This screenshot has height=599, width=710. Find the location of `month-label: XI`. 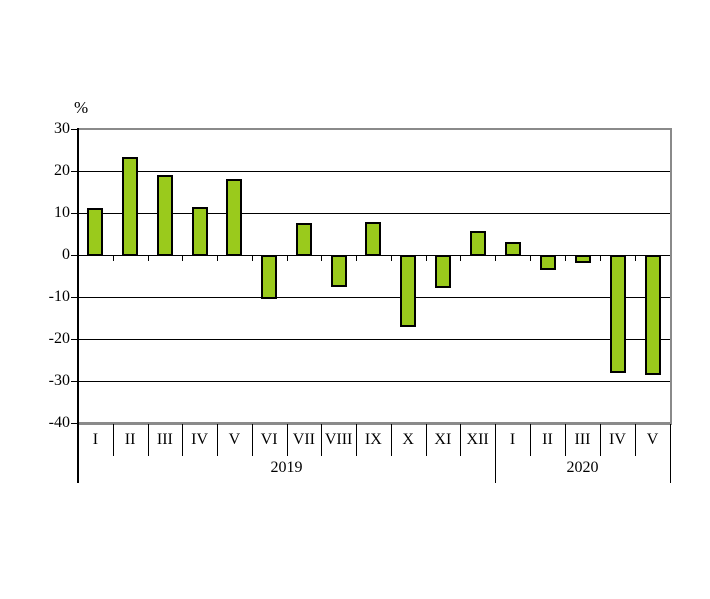

month-label: XI is located at coordinates (443, 439).